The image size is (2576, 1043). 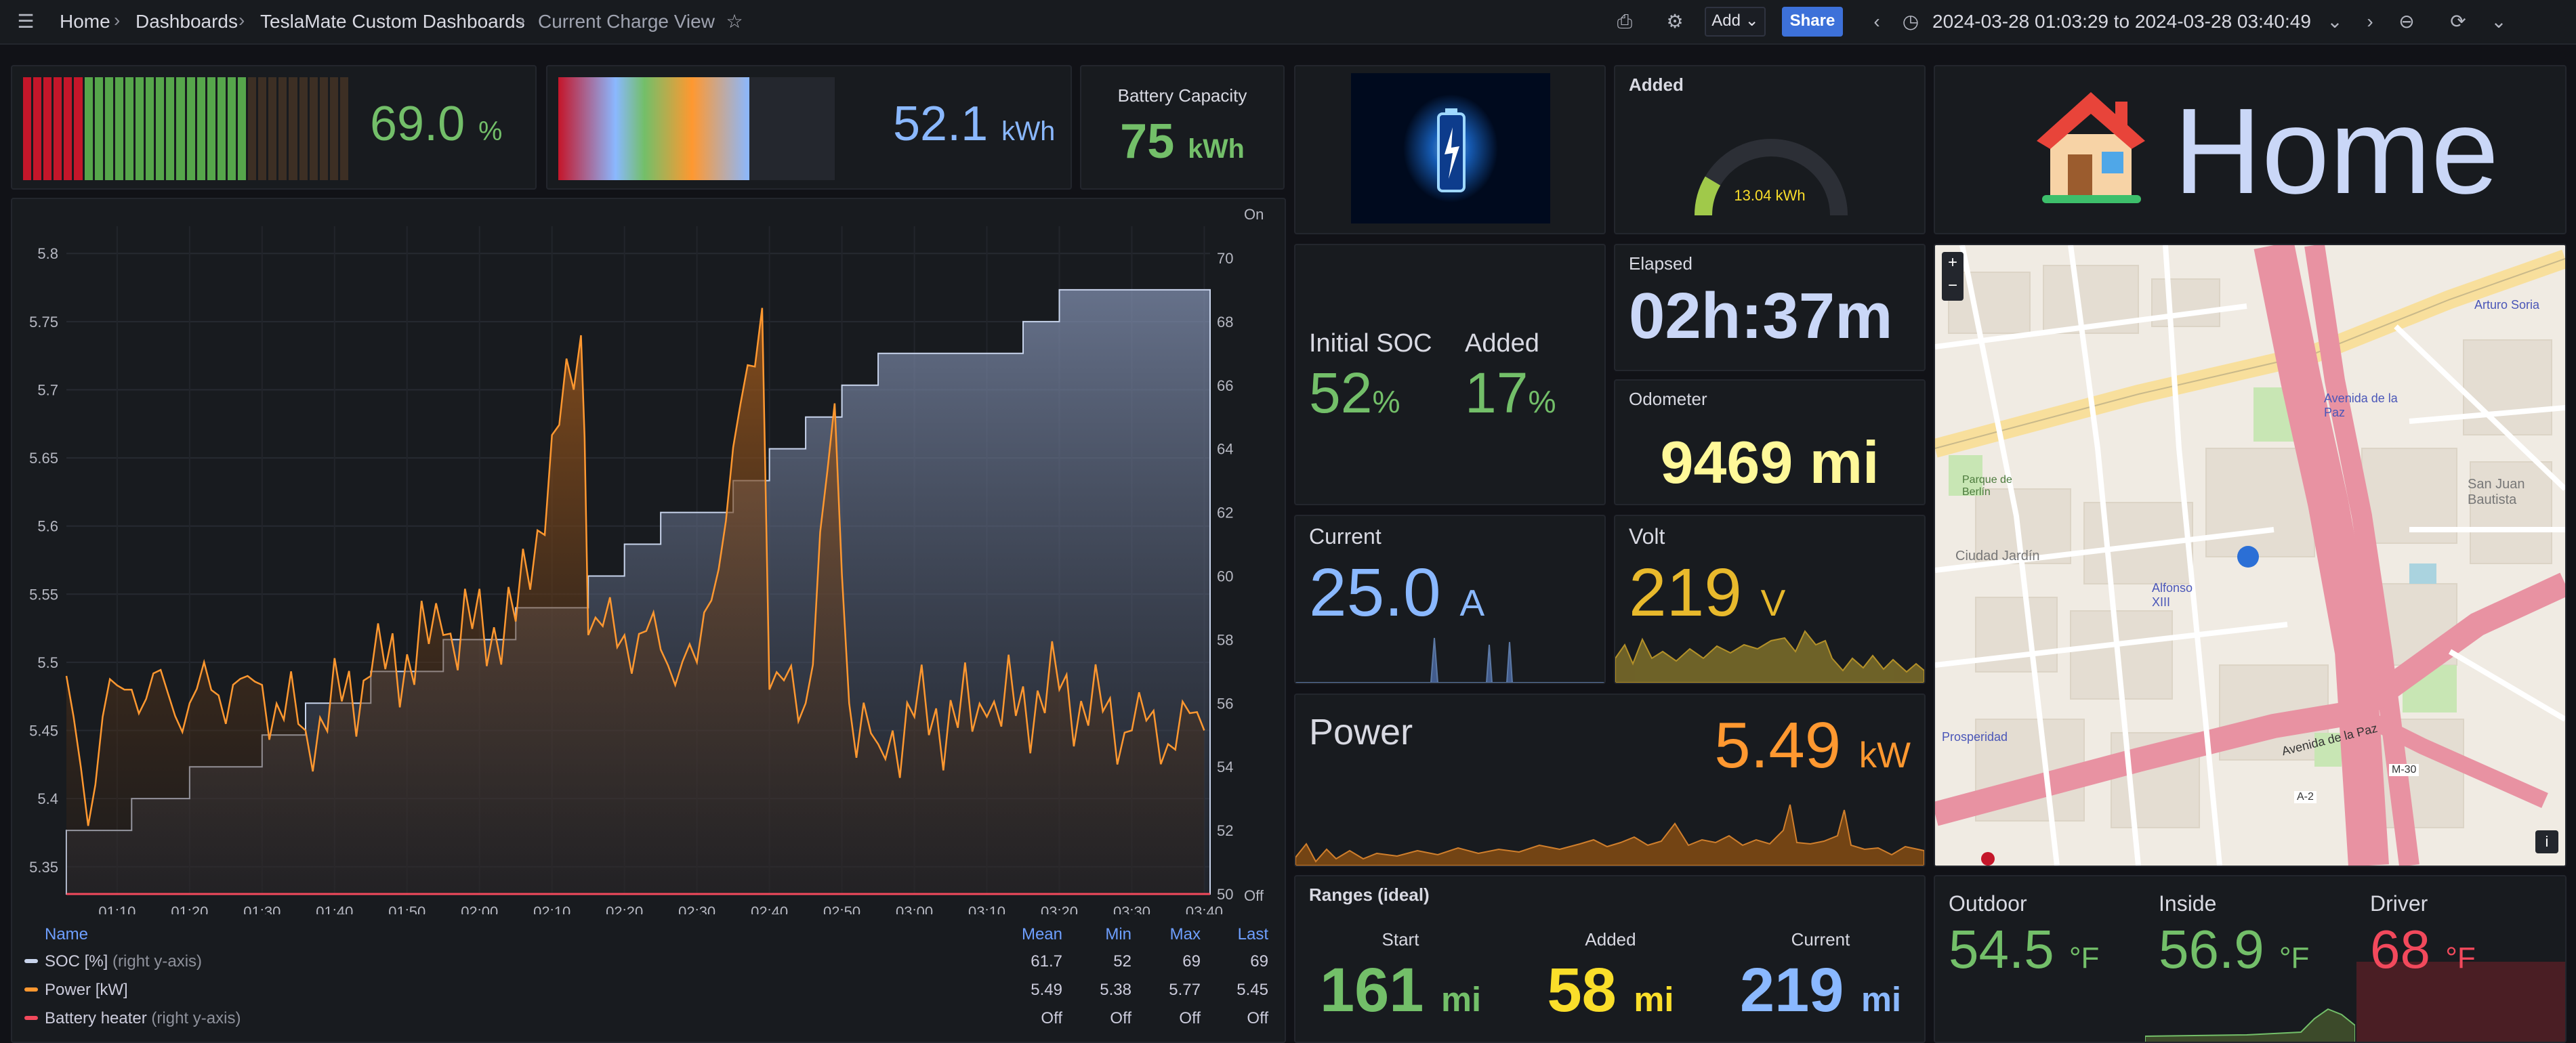 I want to click on star-icon: ☆, so click(x=734, y=21).